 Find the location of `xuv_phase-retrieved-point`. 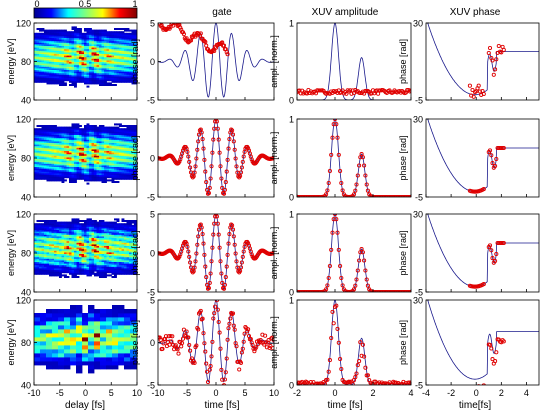

xuv_phase-retrieved-point is located at coordinates (498, 46).